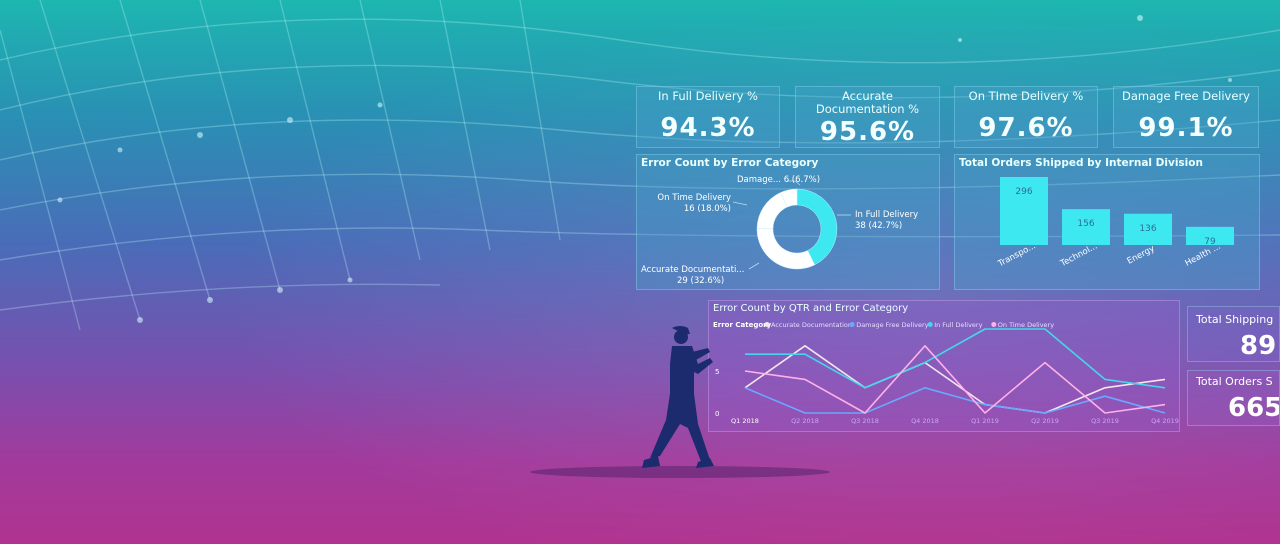 The image size is (1280, 544). What do you see at coordinates (886, 215) in the screenshot?
I see `donut-label-in-full: In Full Delivery` at bounding box center [886, 215].